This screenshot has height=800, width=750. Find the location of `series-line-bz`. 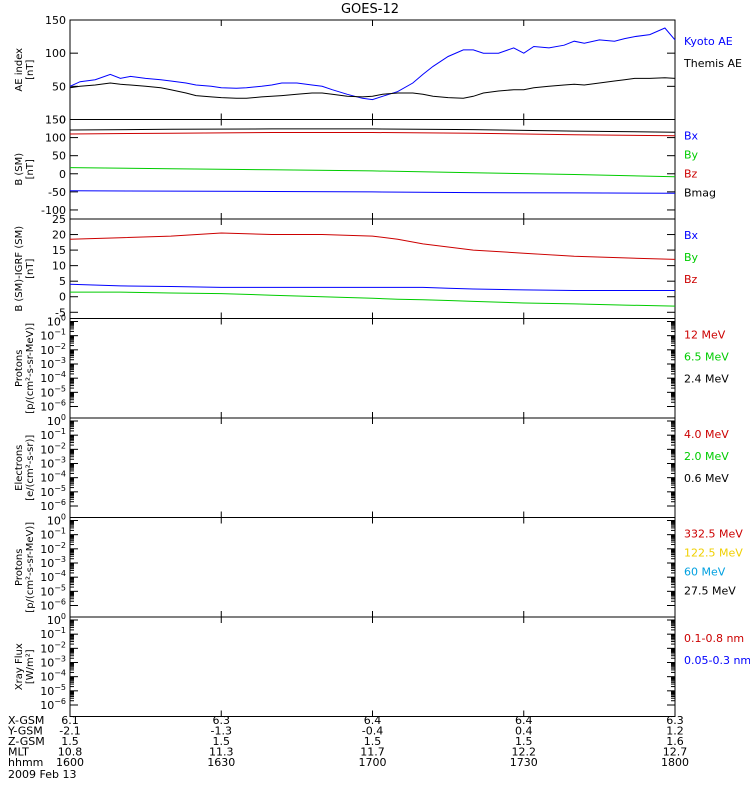

series-line-bz is located at coordinates (372, 246).